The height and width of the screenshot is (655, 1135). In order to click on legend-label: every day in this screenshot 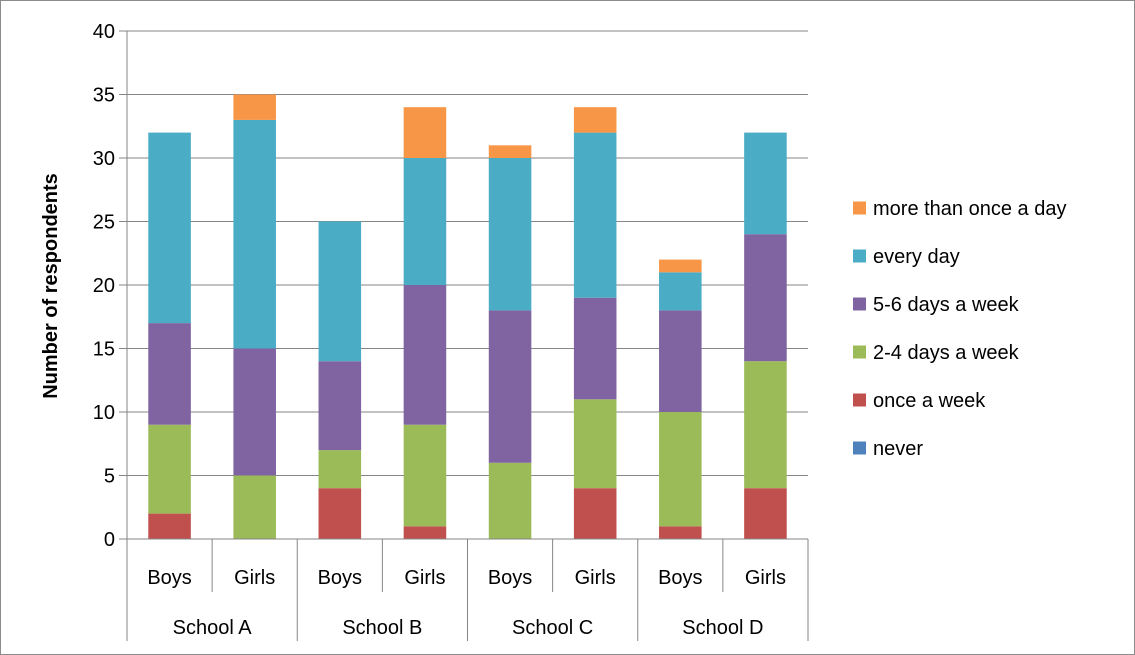, I will do `click(916, 257)`.